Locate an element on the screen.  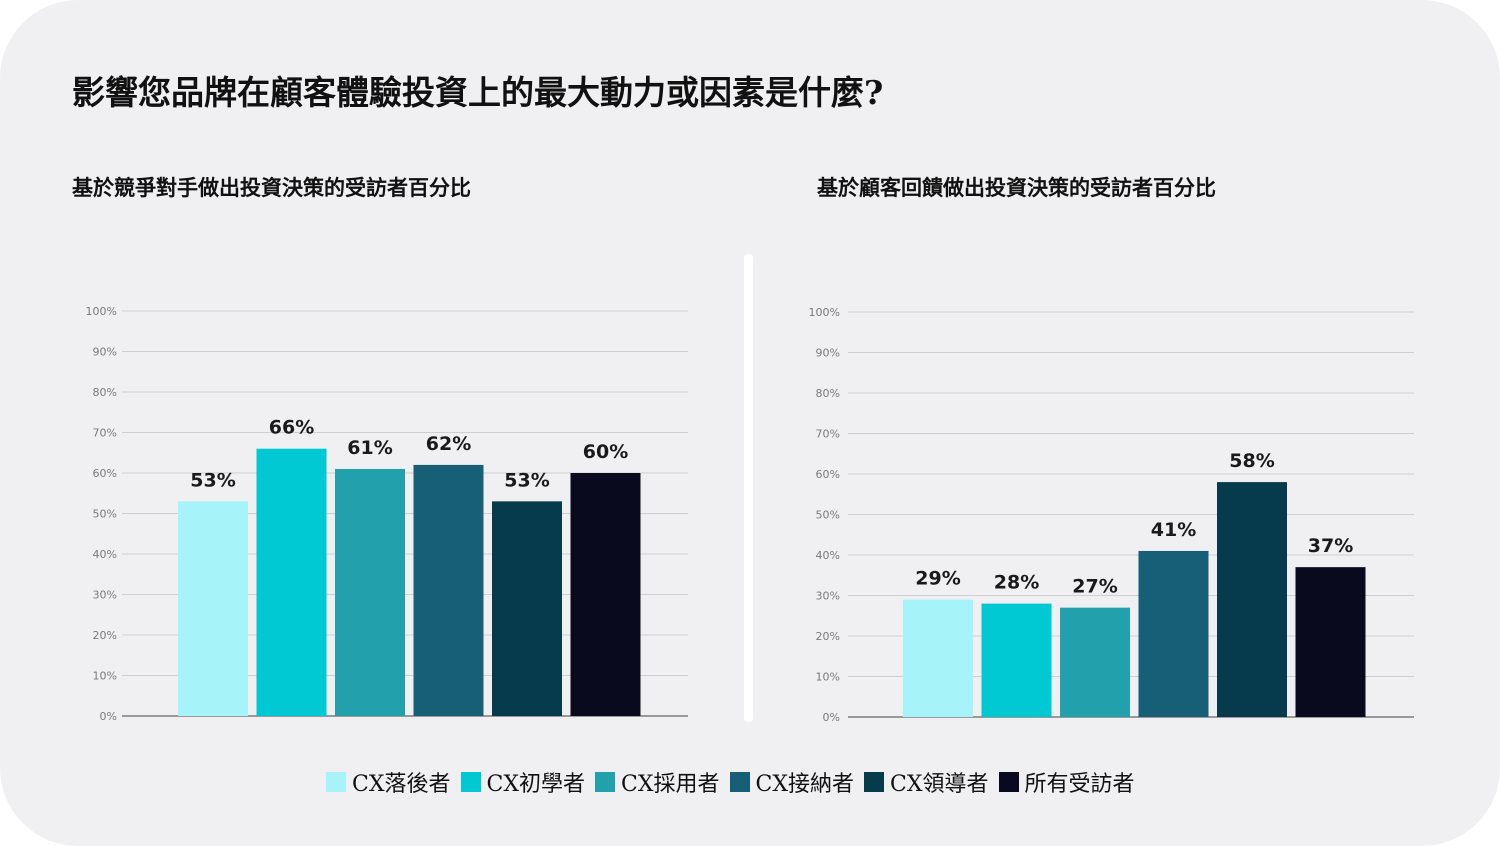
legend-label: CX領導者 is located at coordinates (939, 784).